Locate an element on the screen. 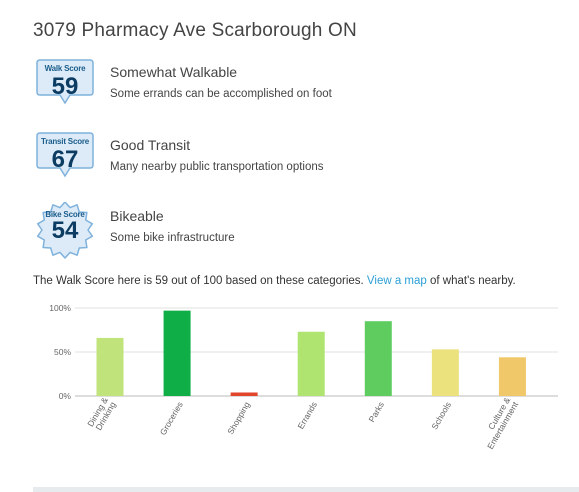 The image size is (579, 492). x-tick-label: Shopping is located at coordinates (238, 418).